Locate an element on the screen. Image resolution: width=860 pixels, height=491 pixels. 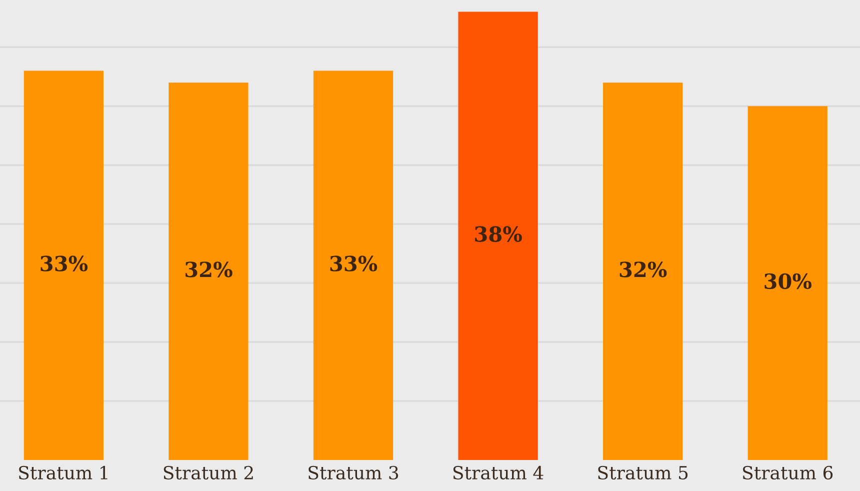
x-tick-label: Stratum 6 is located at coordinates (788, 473).